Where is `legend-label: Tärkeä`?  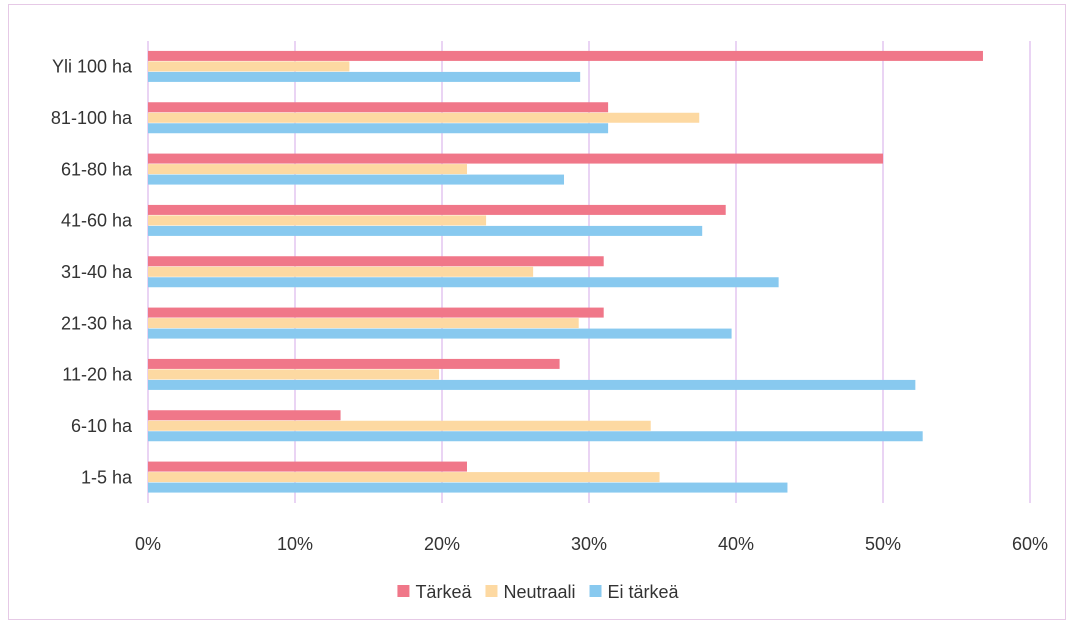
legend-label: Tärkeä is located at coordinates (443, 592).